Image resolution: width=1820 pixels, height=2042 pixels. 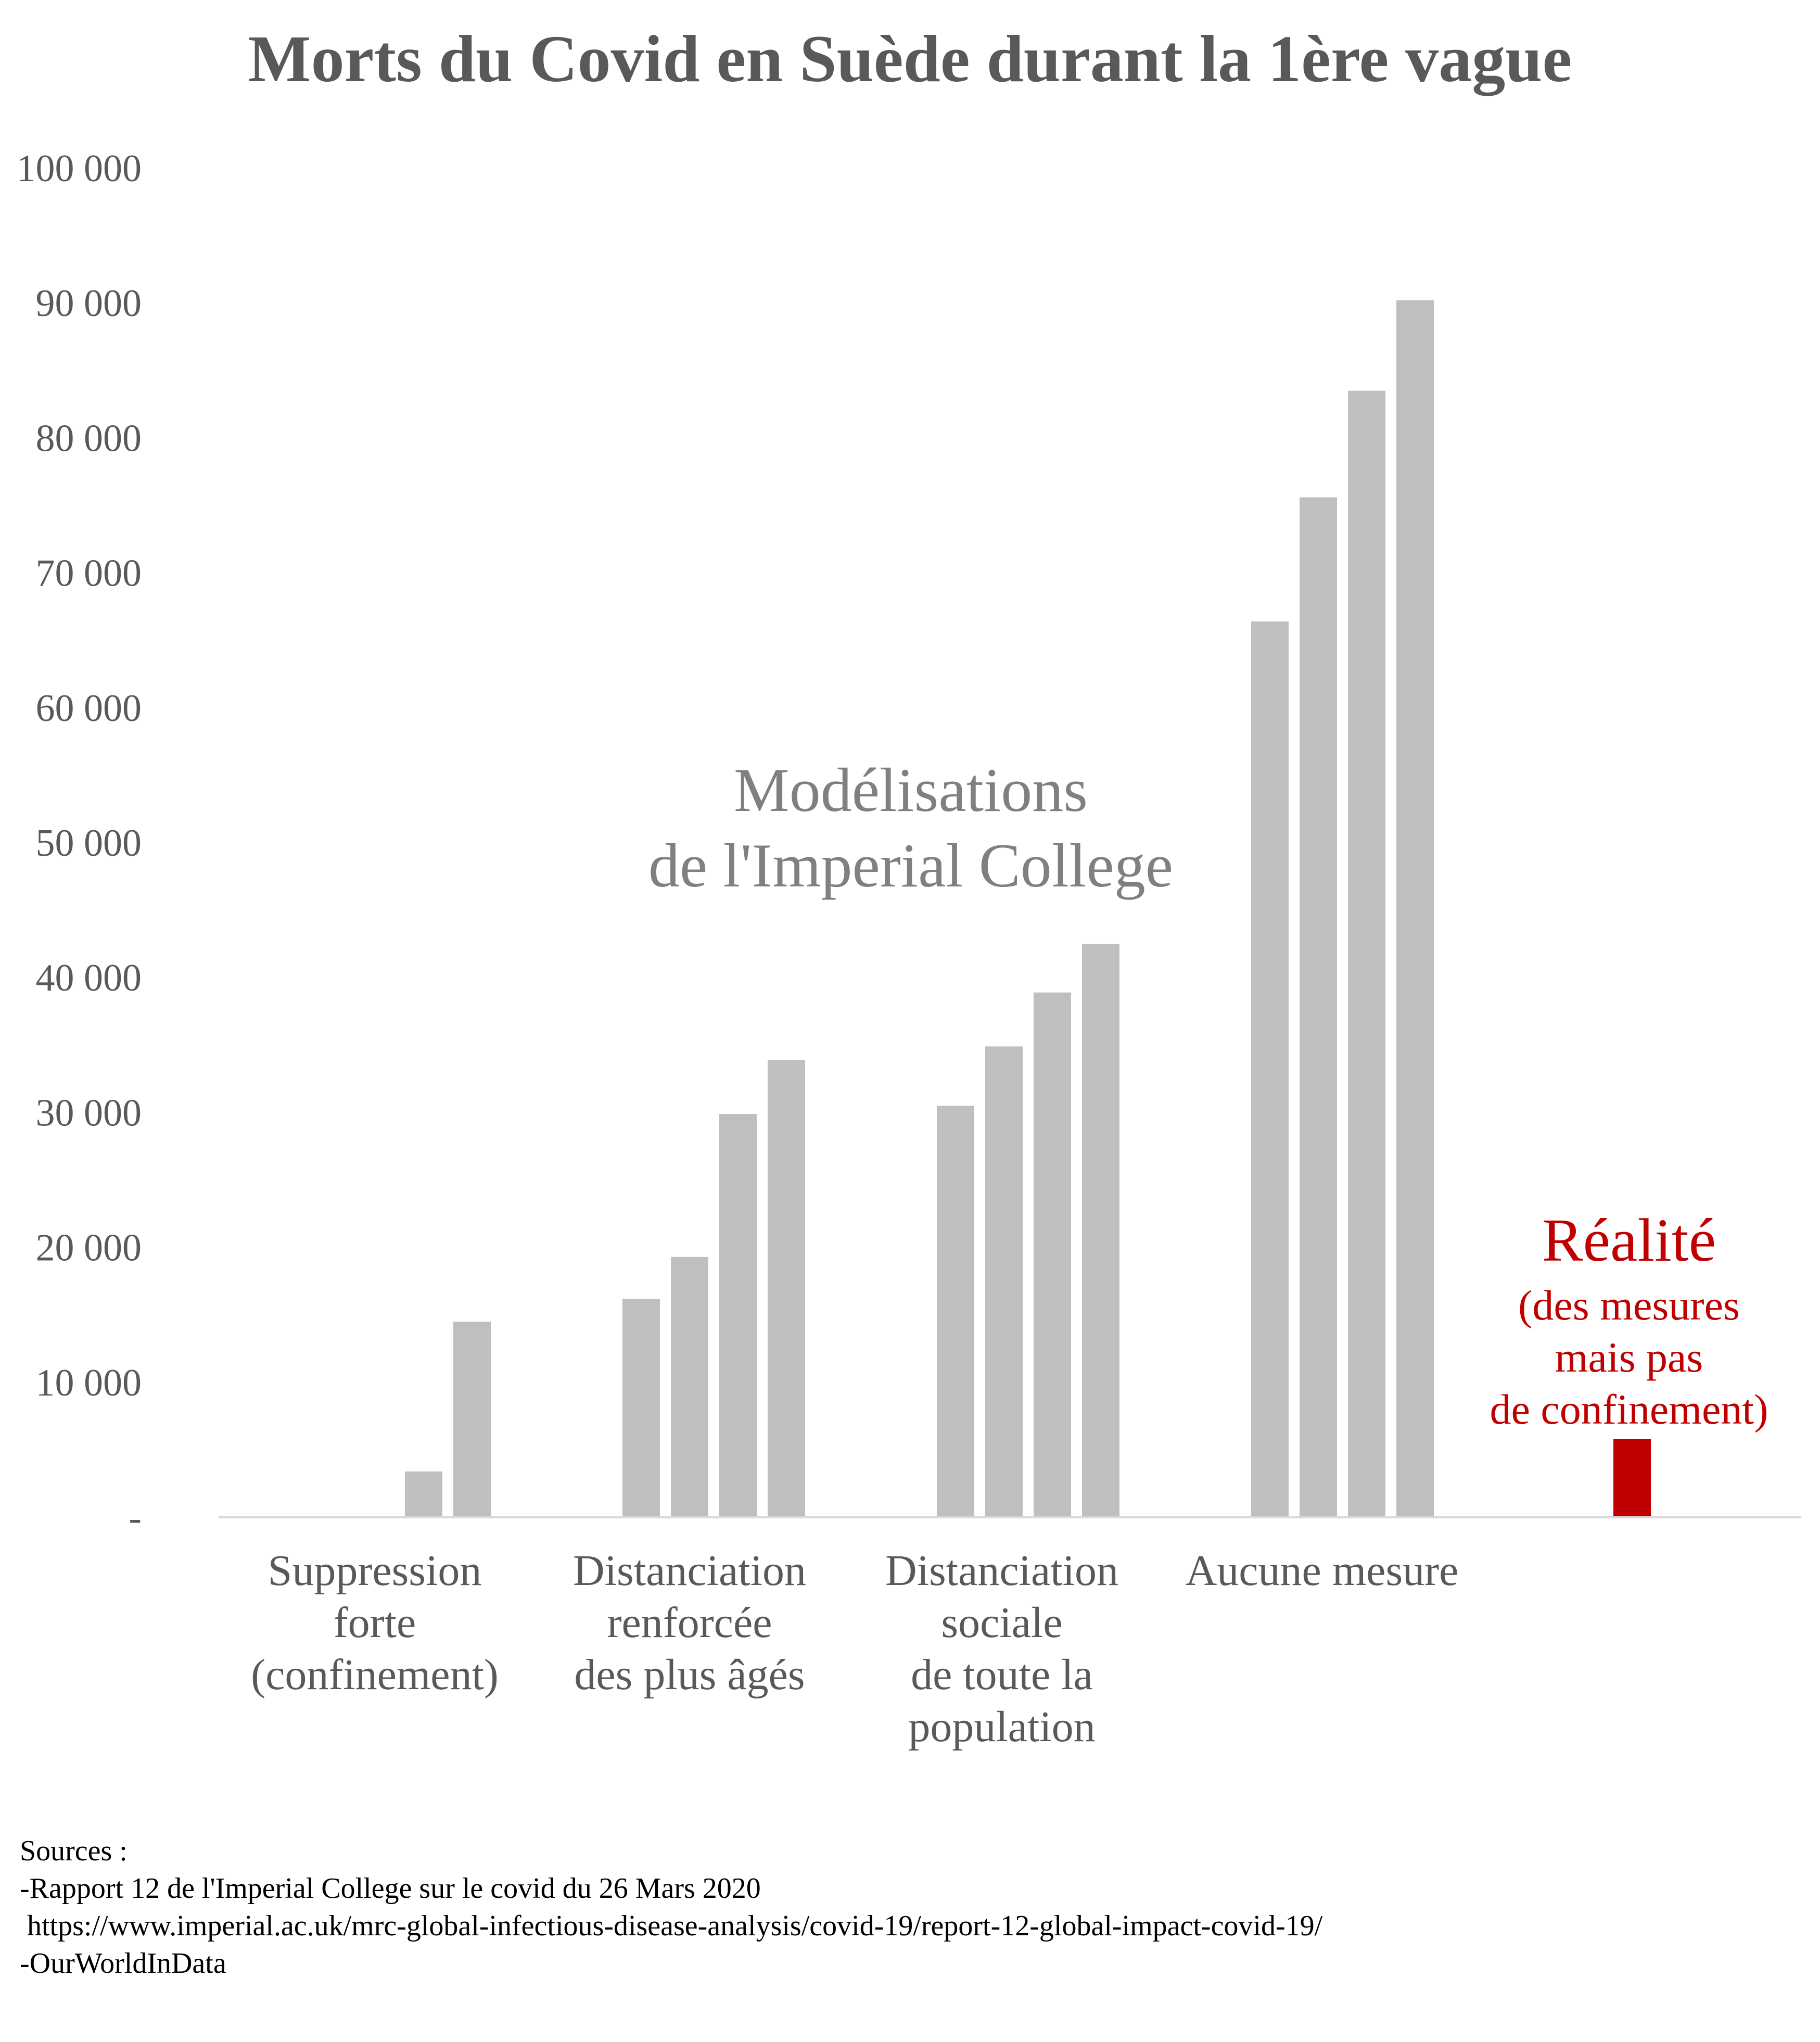 I want to click on y-tick-label-7: 70 000, so click(x=89, y=573).